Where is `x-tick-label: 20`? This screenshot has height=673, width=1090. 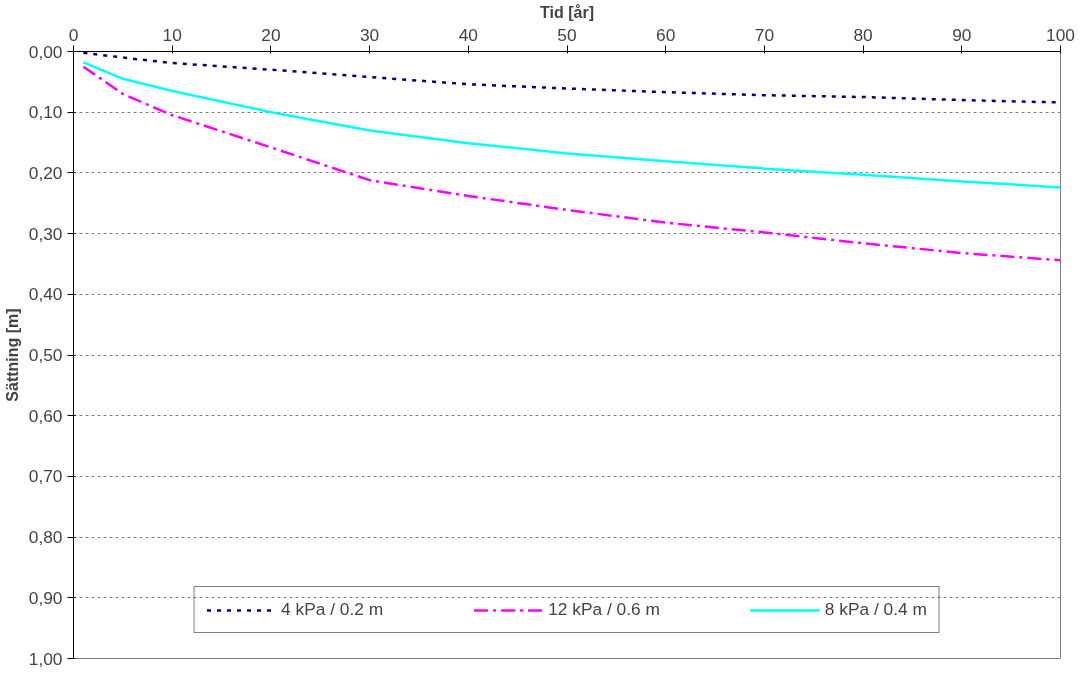 x-tick-label: 20 is located at coordinates (271, 34).